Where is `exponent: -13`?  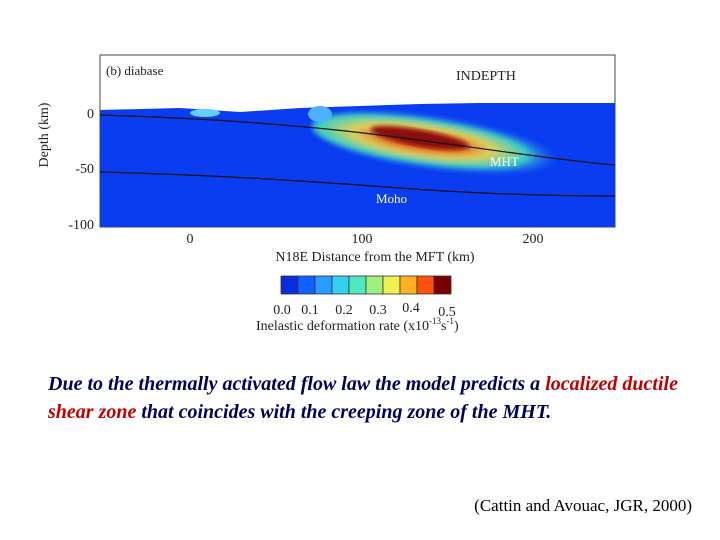 exponent: -13 is located at coordinates (435, 321).